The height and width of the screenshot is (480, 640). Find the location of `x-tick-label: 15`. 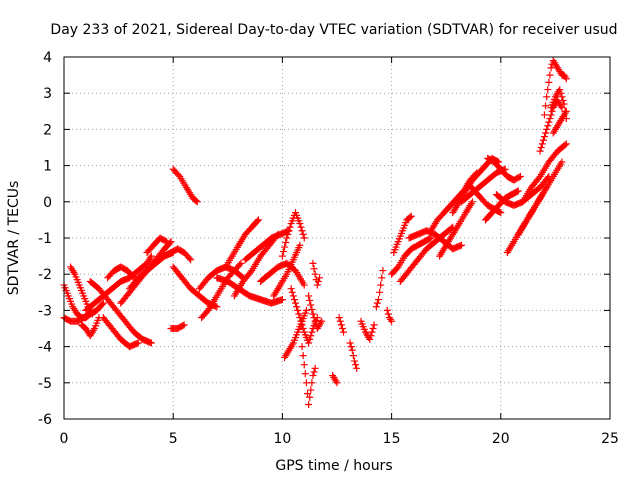

x-tick-label: 15 is located at coordinates (392, 439).